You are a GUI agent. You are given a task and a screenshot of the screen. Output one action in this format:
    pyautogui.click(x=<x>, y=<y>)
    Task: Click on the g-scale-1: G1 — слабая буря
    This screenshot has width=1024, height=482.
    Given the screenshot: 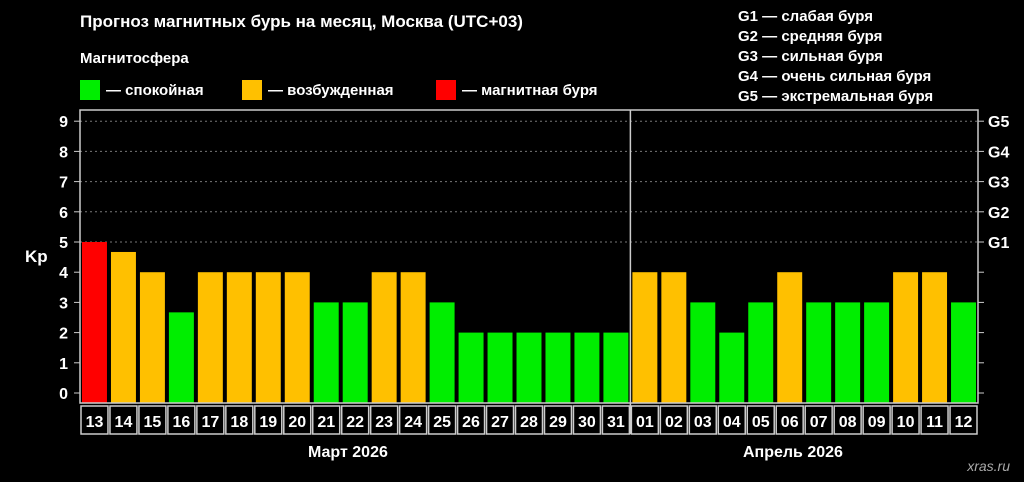 What is the action you would take?
    pyautogui.click(x=806, y=16)
    